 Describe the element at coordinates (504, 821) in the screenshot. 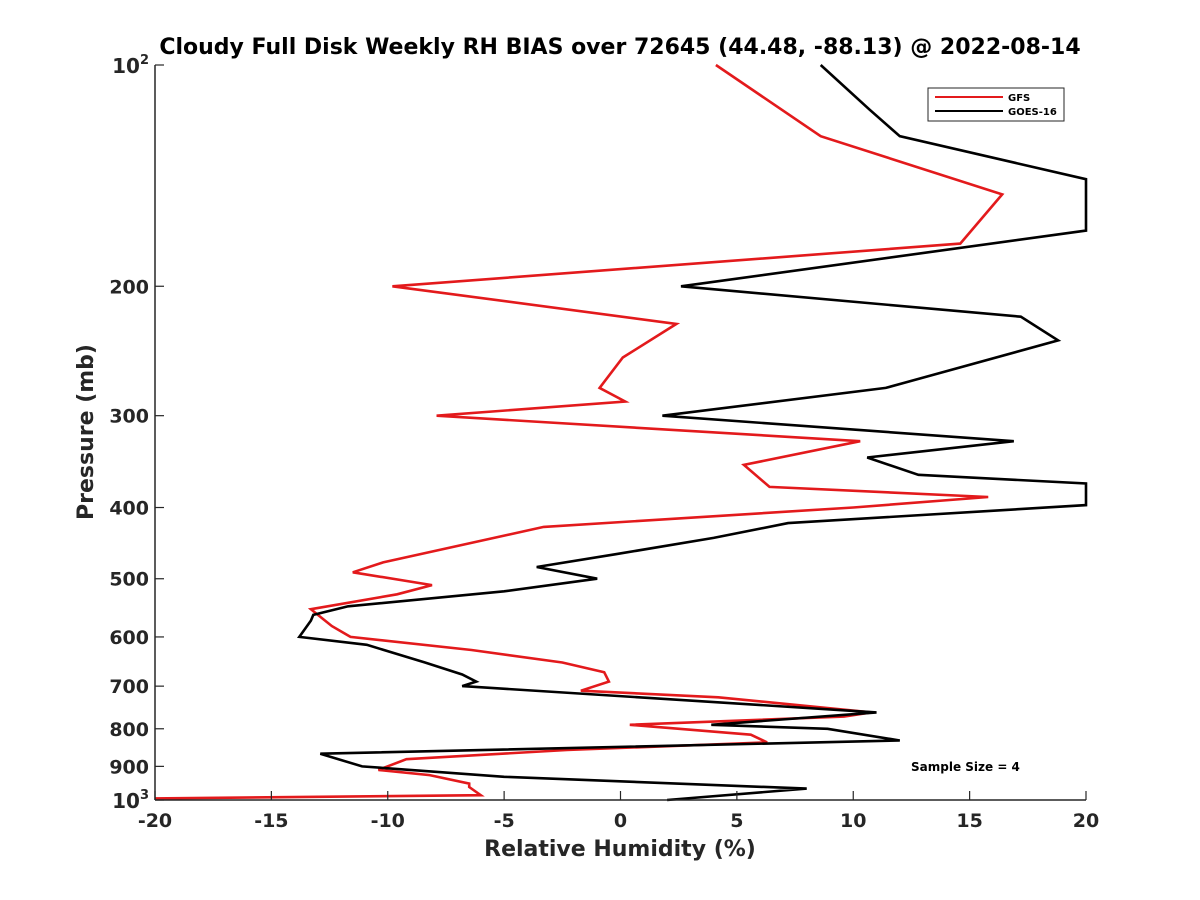

I see `x-tick-label: -5` at that location.